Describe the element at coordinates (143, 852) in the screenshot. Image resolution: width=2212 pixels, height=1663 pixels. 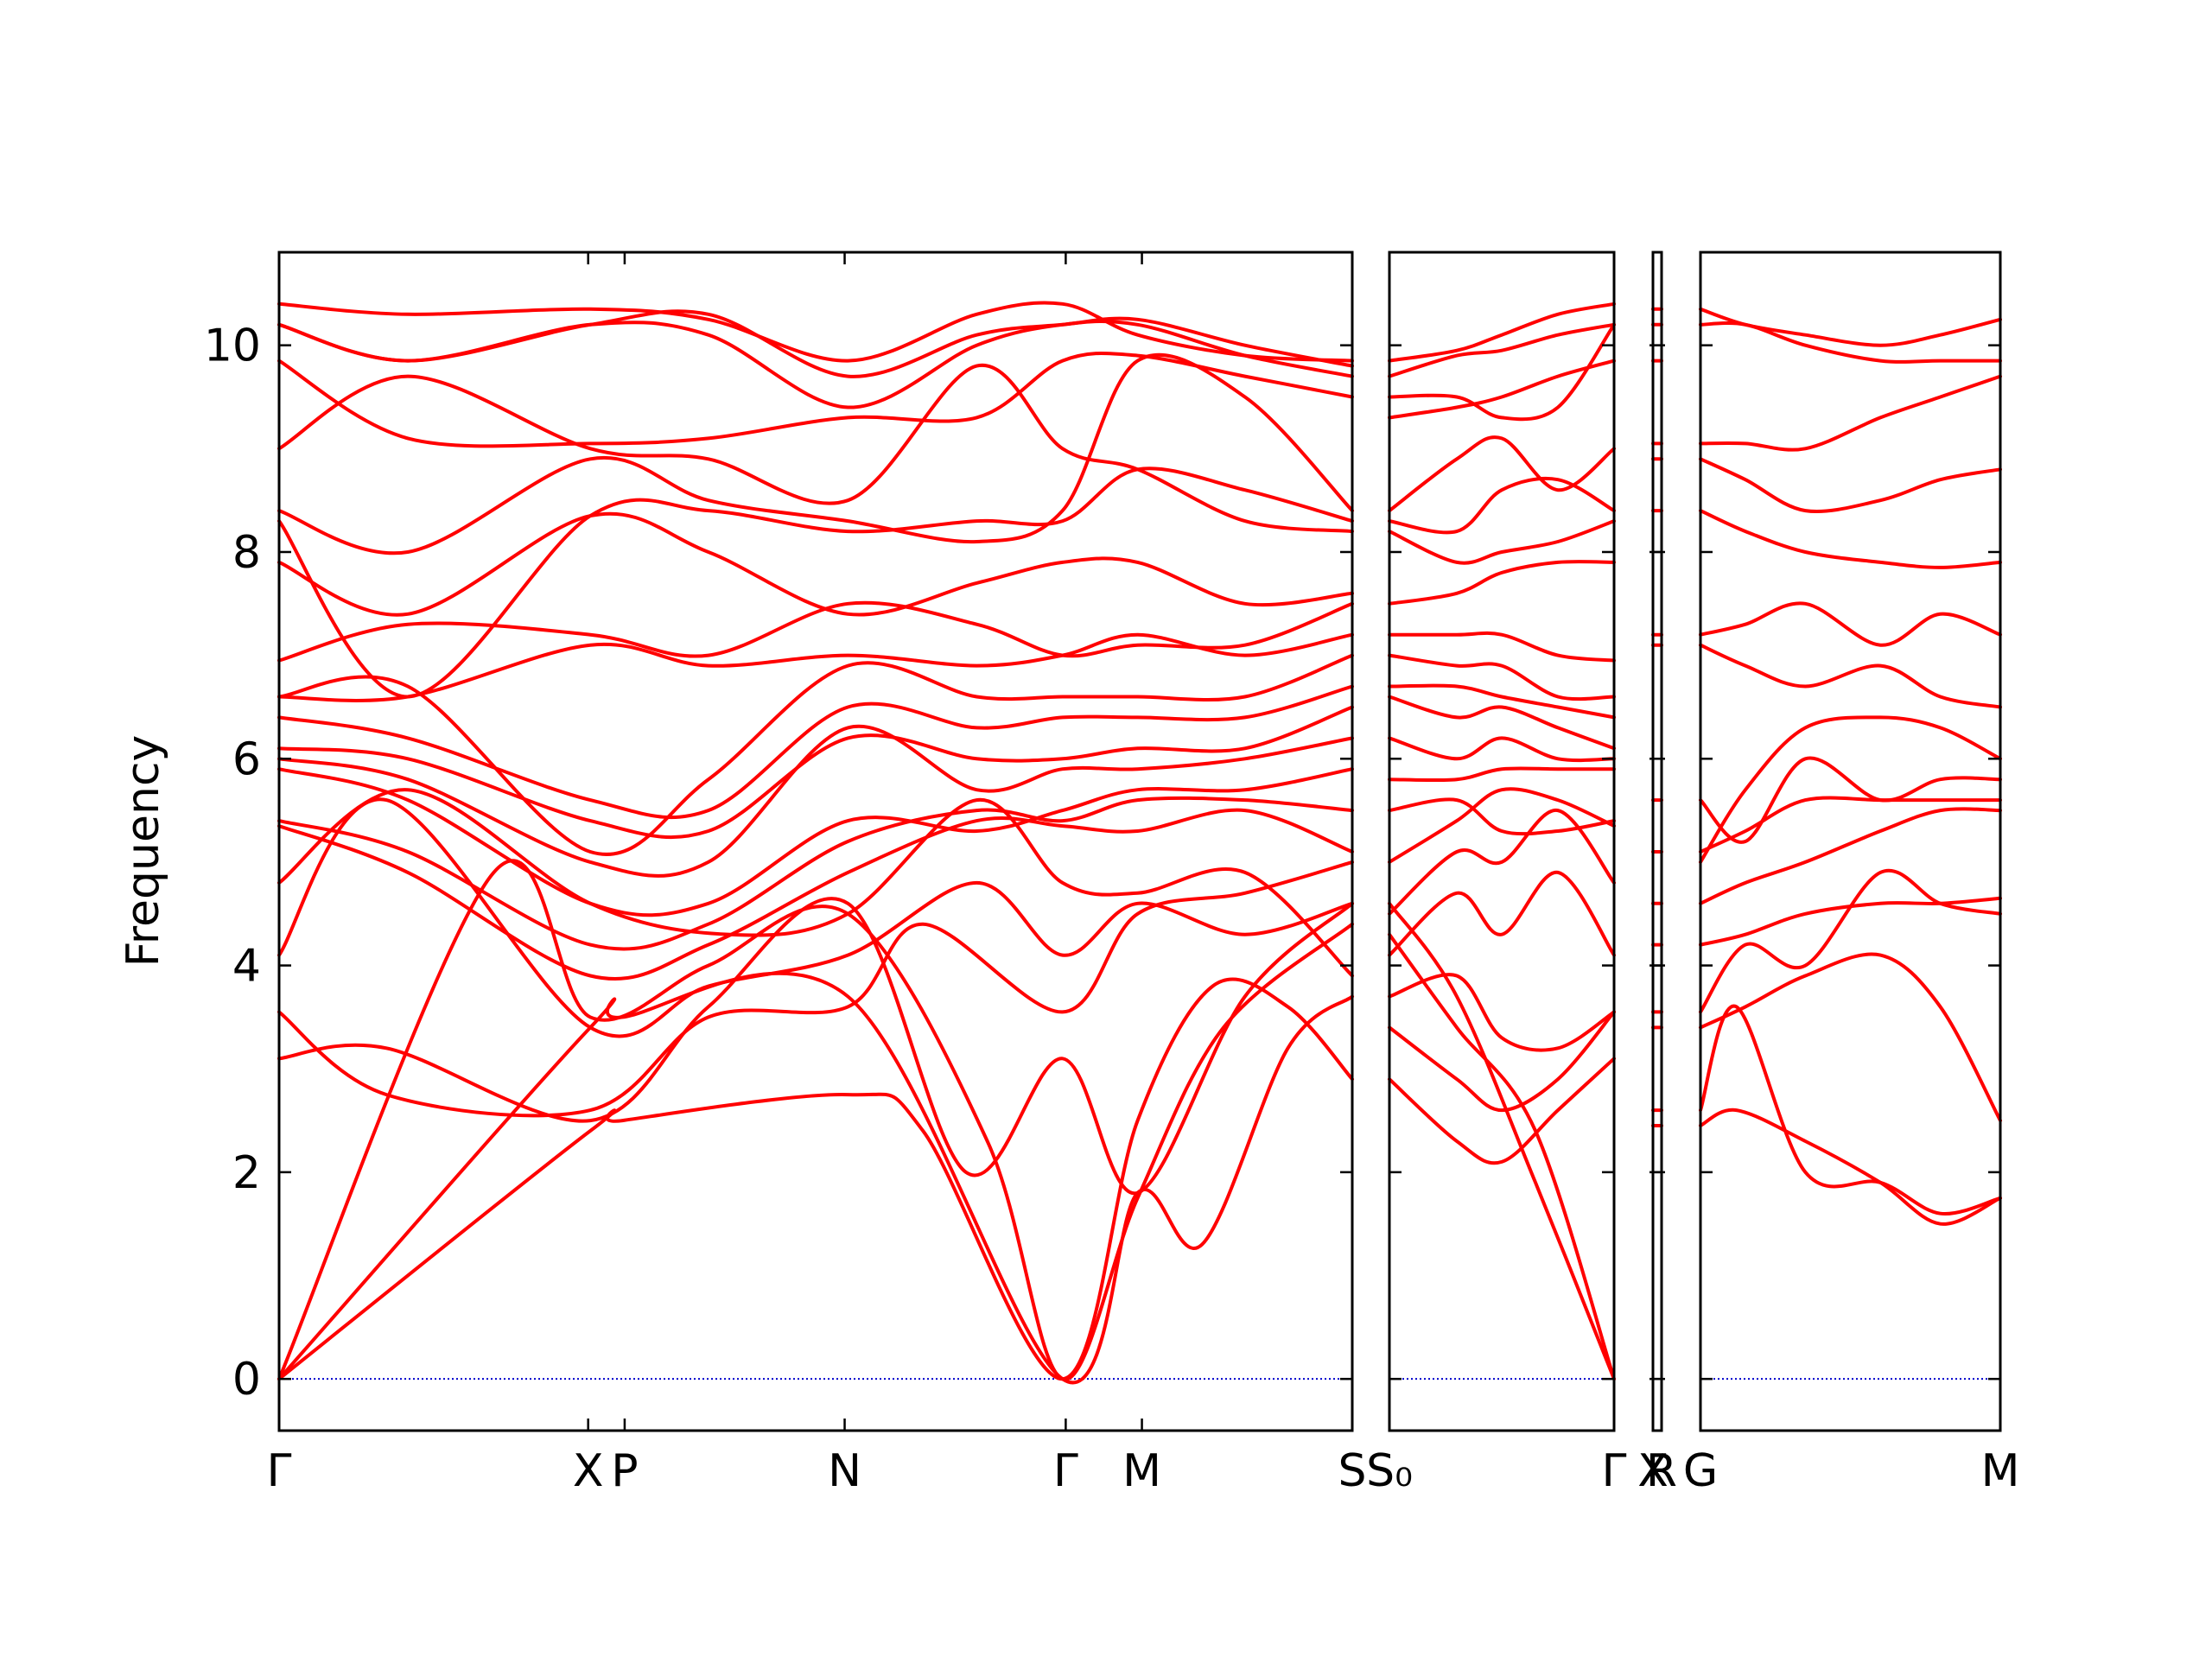
I see `y-axis-label: Frequency` at that location.